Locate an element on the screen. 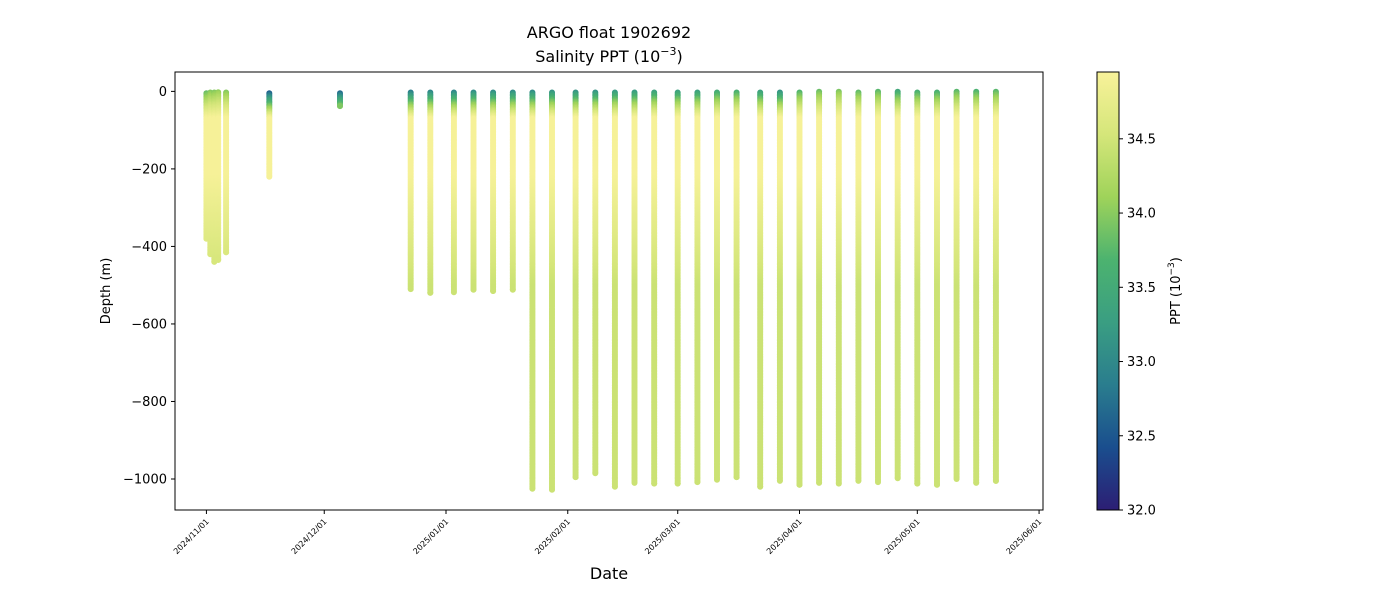 This screenshot has width=1400, height=600. chart-title: ARGO float 1902692 is located at coordinates (609, 32).